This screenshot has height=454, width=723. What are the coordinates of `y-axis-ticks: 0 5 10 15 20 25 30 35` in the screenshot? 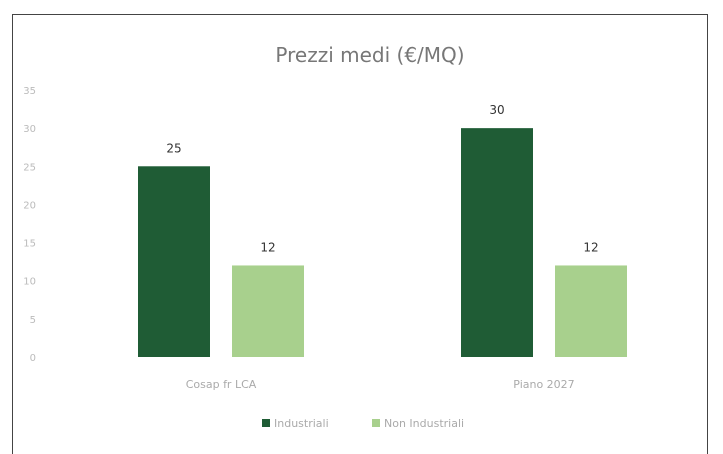 It's located at (29, 225).